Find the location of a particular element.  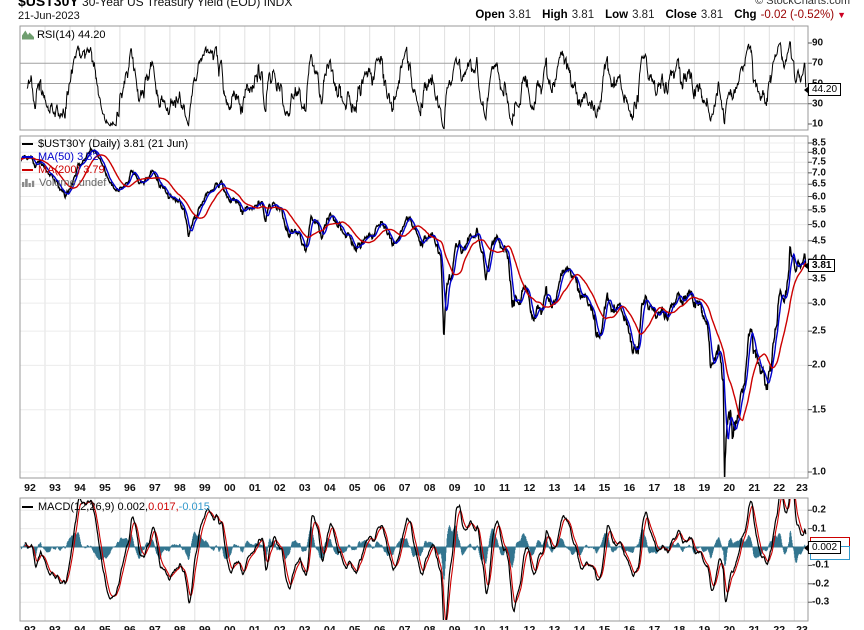

rsi-current-text: 44.20 is located at coordinates (825, 89).